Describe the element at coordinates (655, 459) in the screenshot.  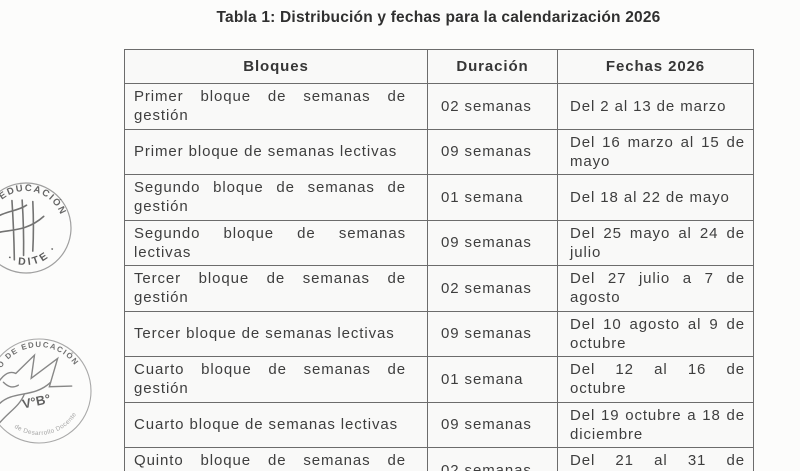
I see `cell-fechas: Del 21 al 31 de diciembre` at that location.